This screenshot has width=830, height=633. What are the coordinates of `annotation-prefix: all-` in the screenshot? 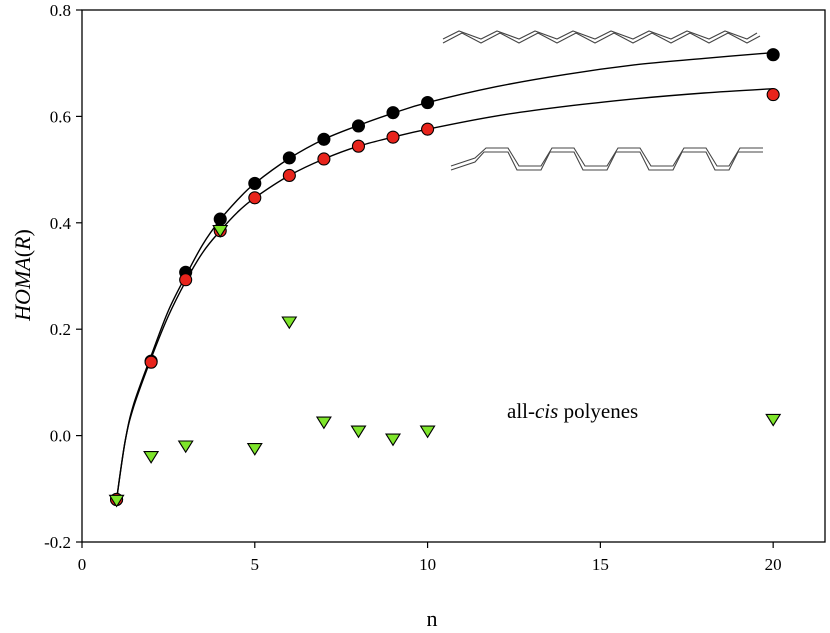 It's located at (521, 411).